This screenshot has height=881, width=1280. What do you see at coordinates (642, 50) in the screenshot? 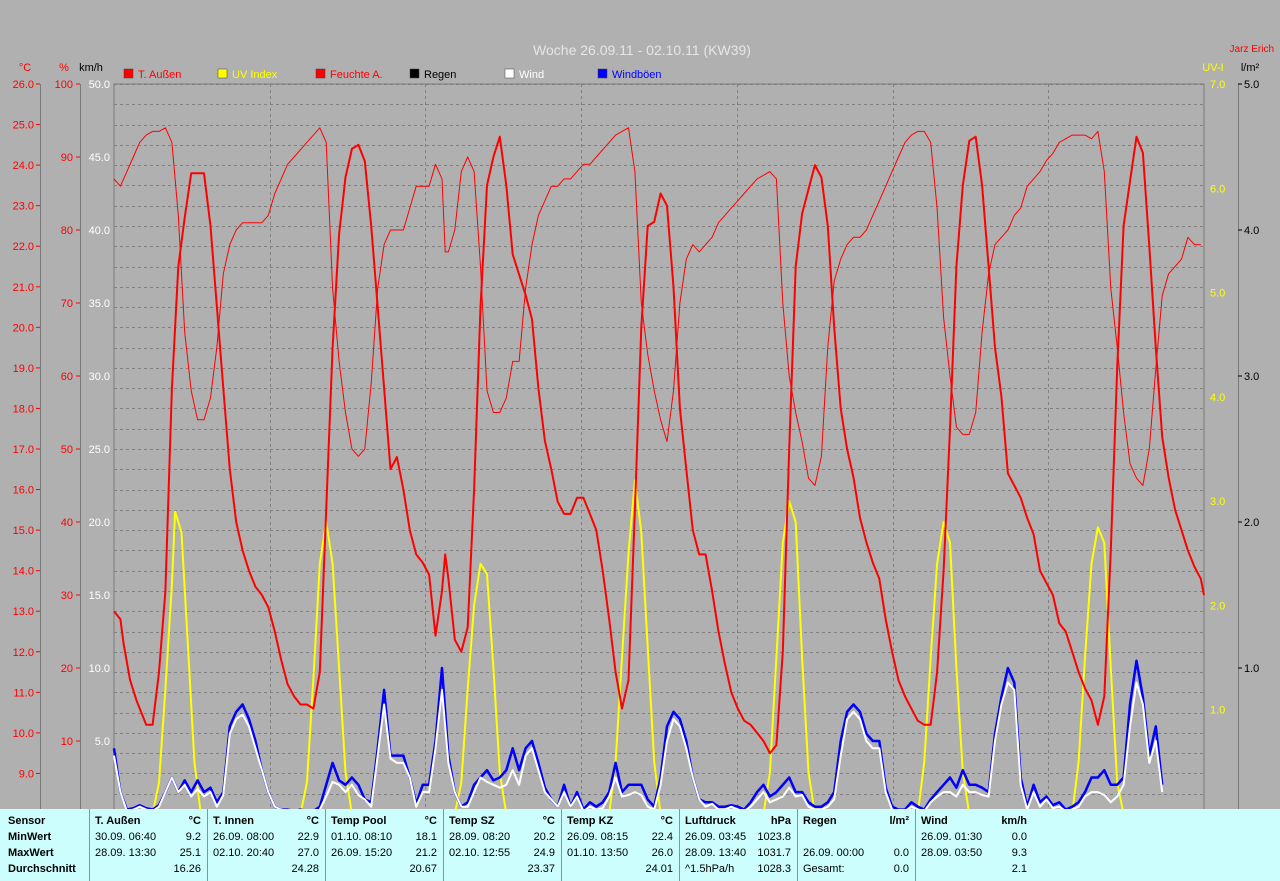
I see `chart-title: Woche 26.09.11 - 02.10.11 (KW39)` at bounding box center [642, 50].